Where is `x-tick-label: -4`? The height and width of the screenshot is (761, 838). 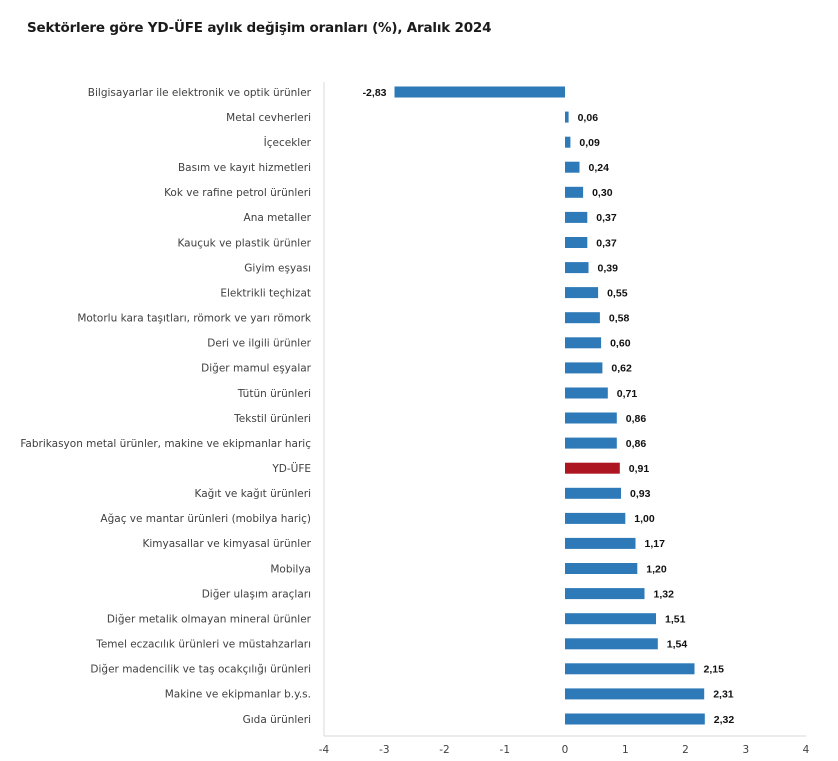 x-tick-label: -4 is located at coordinates (324, 750).